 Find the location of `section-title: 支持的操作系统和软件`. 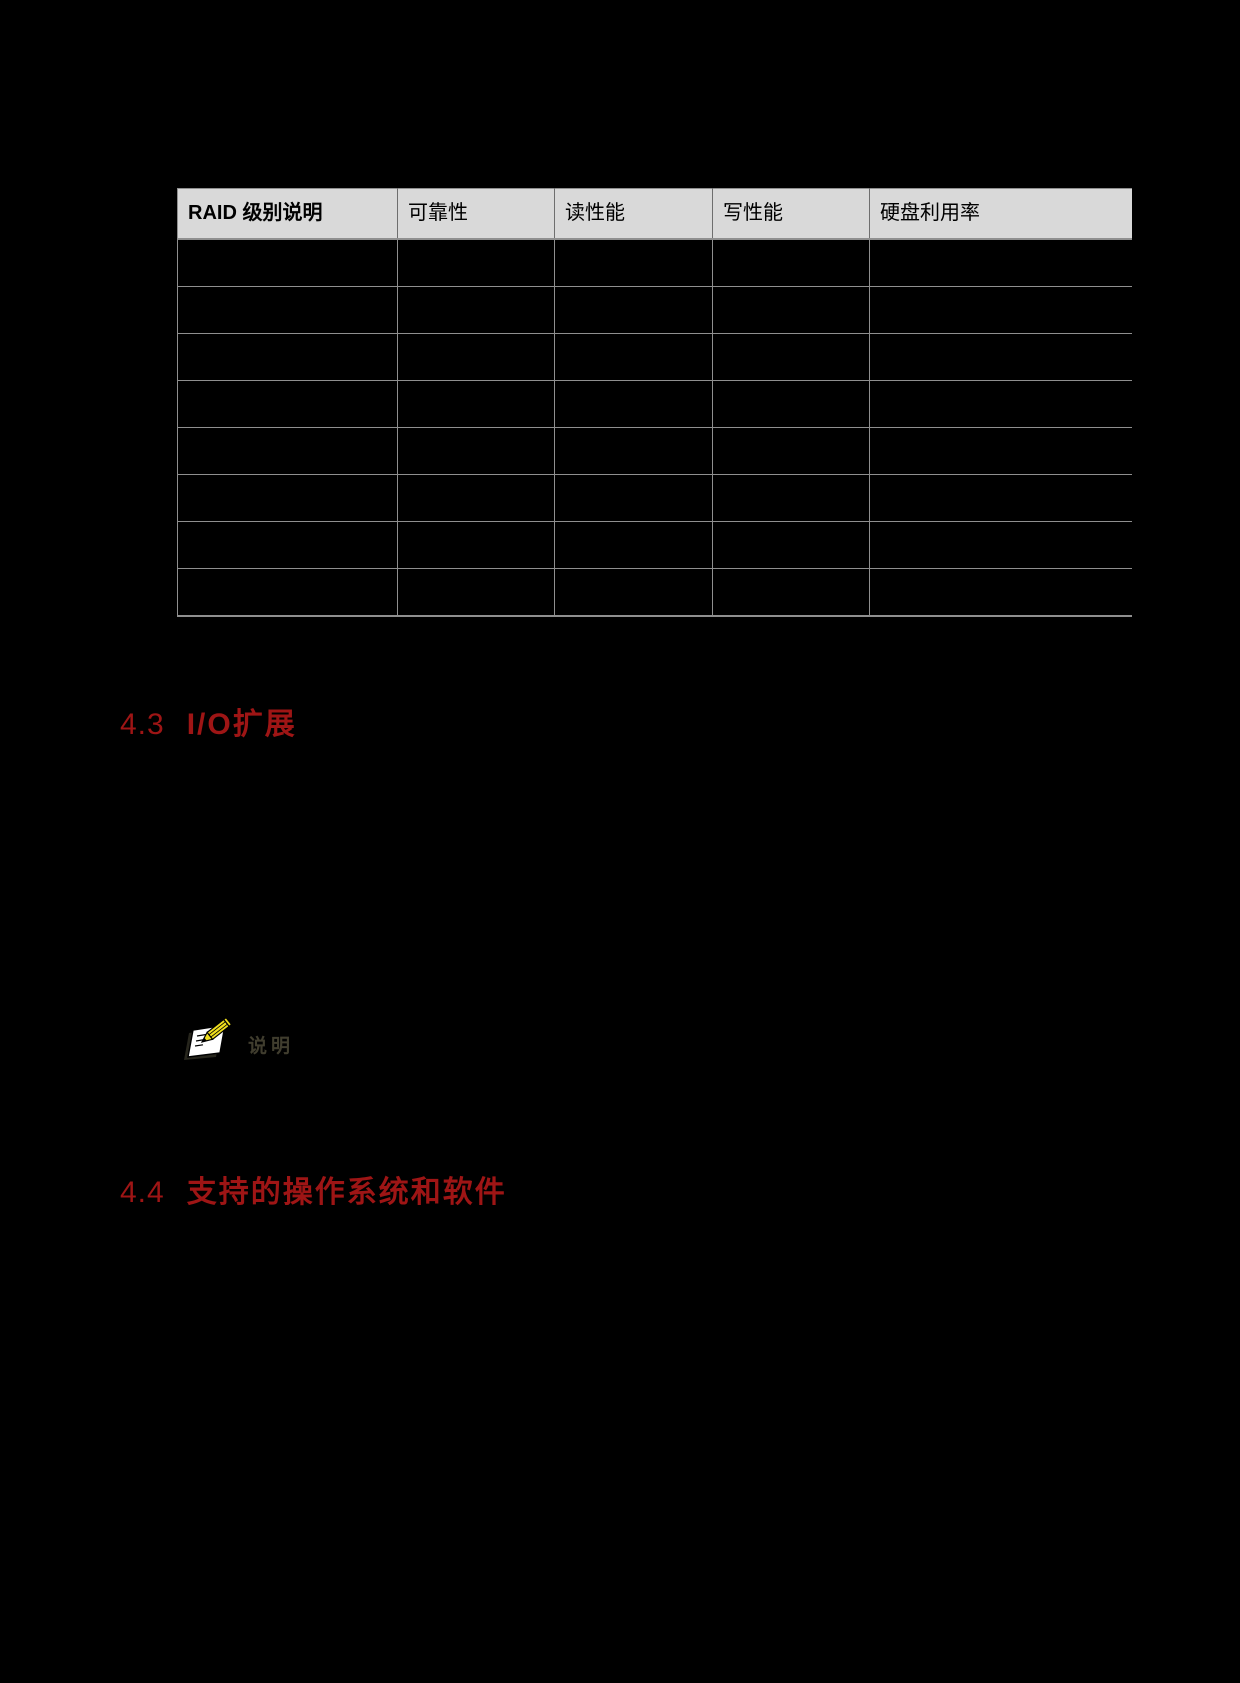

section-title: 支持的操作系统和软件 is located at coordinates (346, 1192).